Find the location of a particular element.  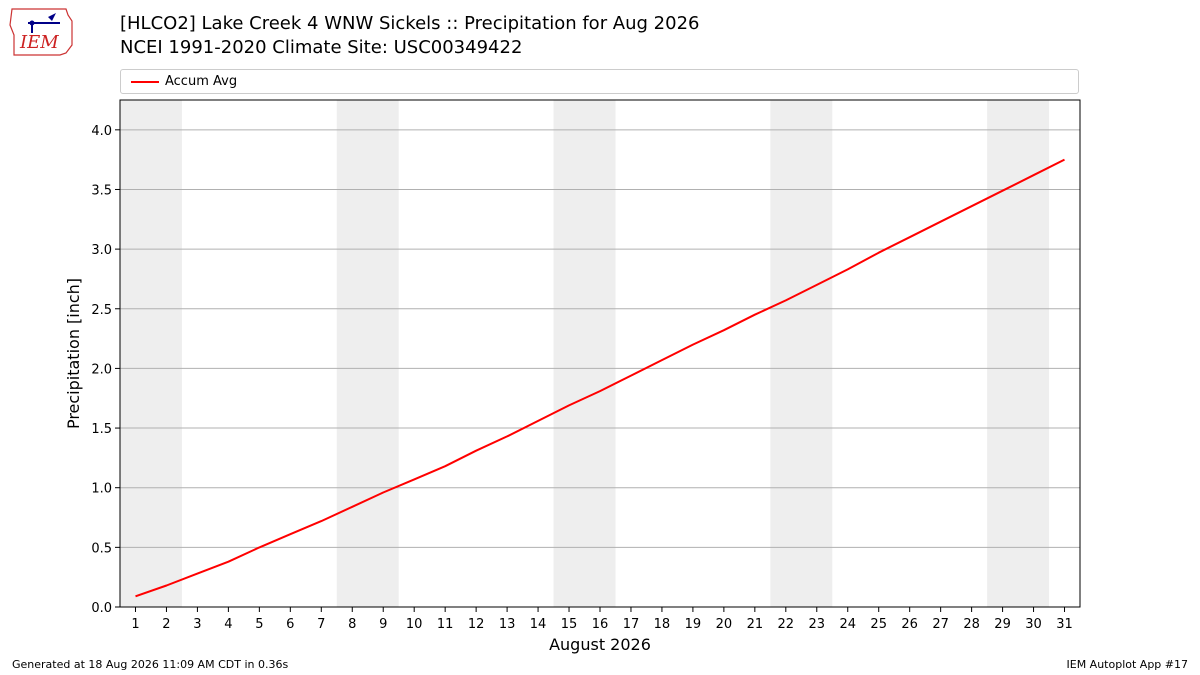

x-tick-label: 14 is located at coordinates (538, 624).